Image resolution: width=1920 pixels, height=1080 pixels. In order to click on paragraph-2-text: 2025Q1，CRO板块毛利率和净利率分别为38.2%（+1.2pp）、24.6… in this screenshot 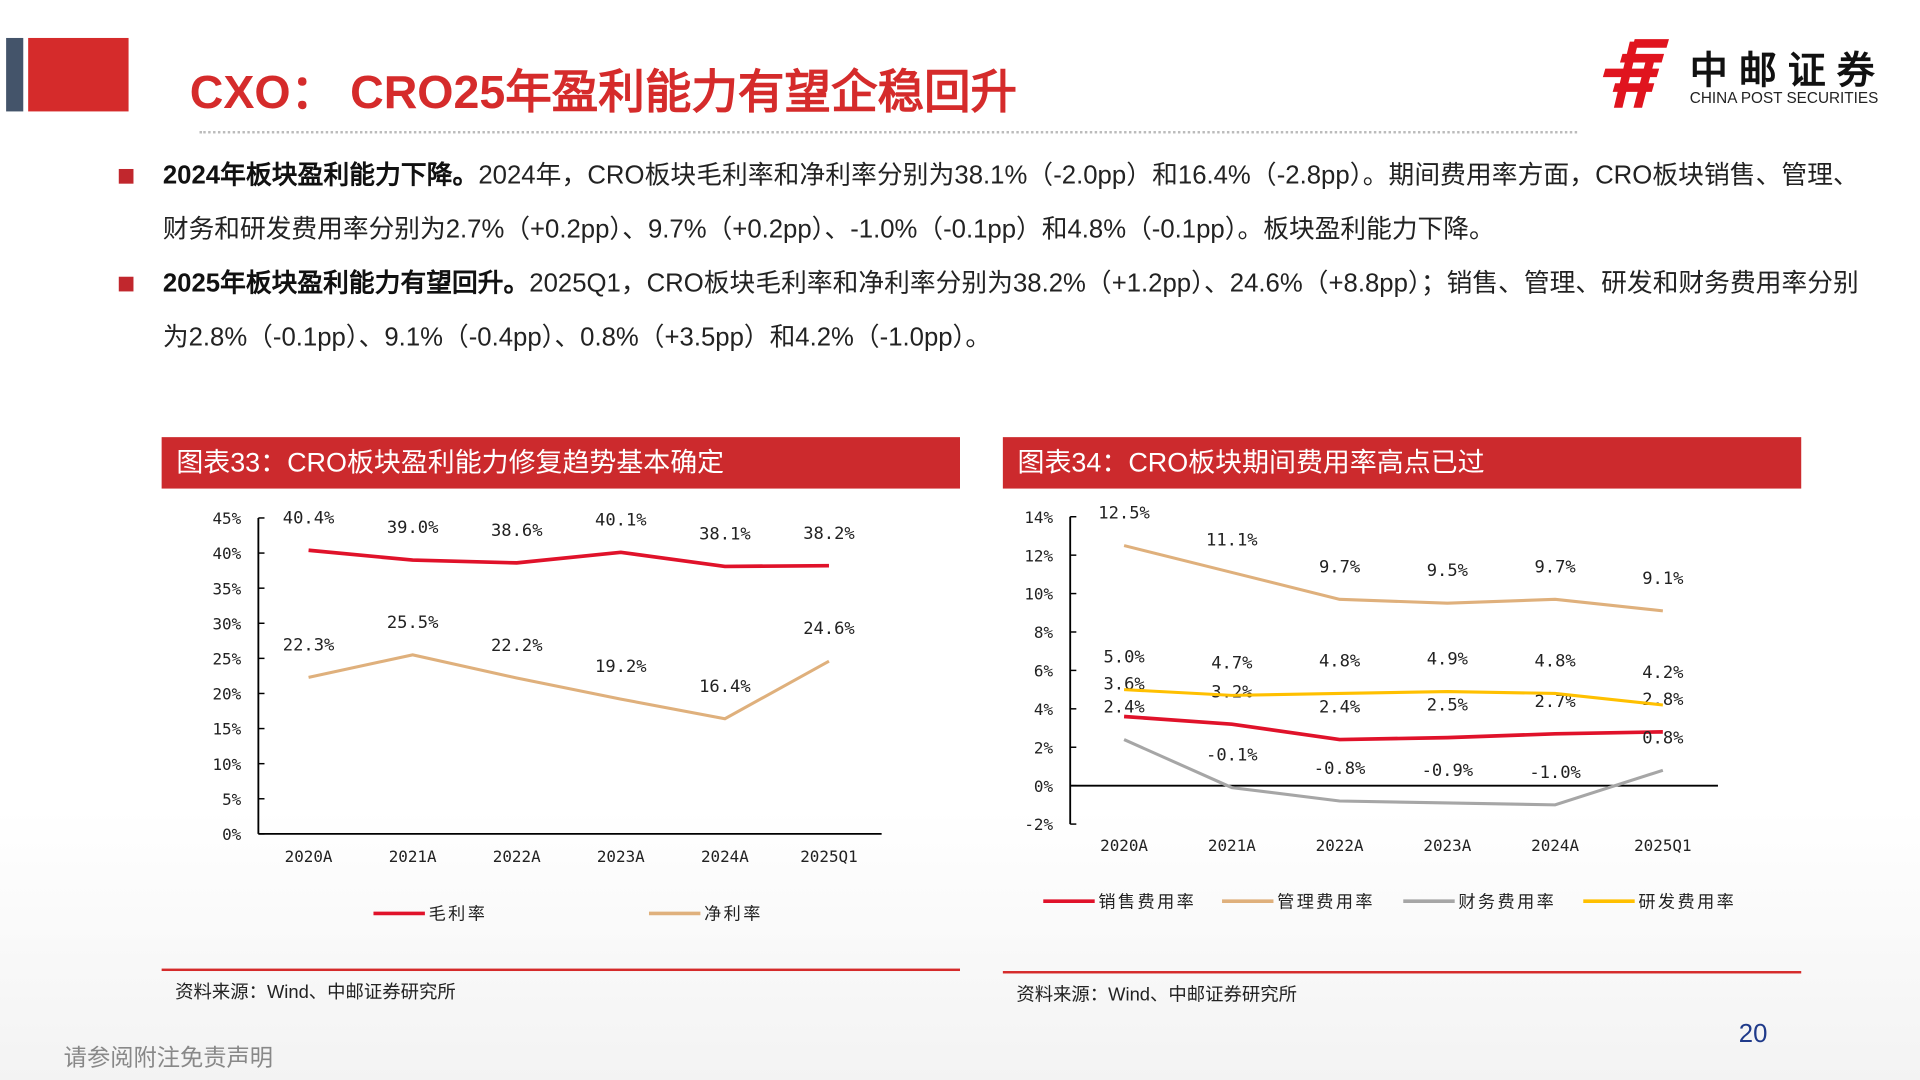, I will do `click(1010, 310)`.